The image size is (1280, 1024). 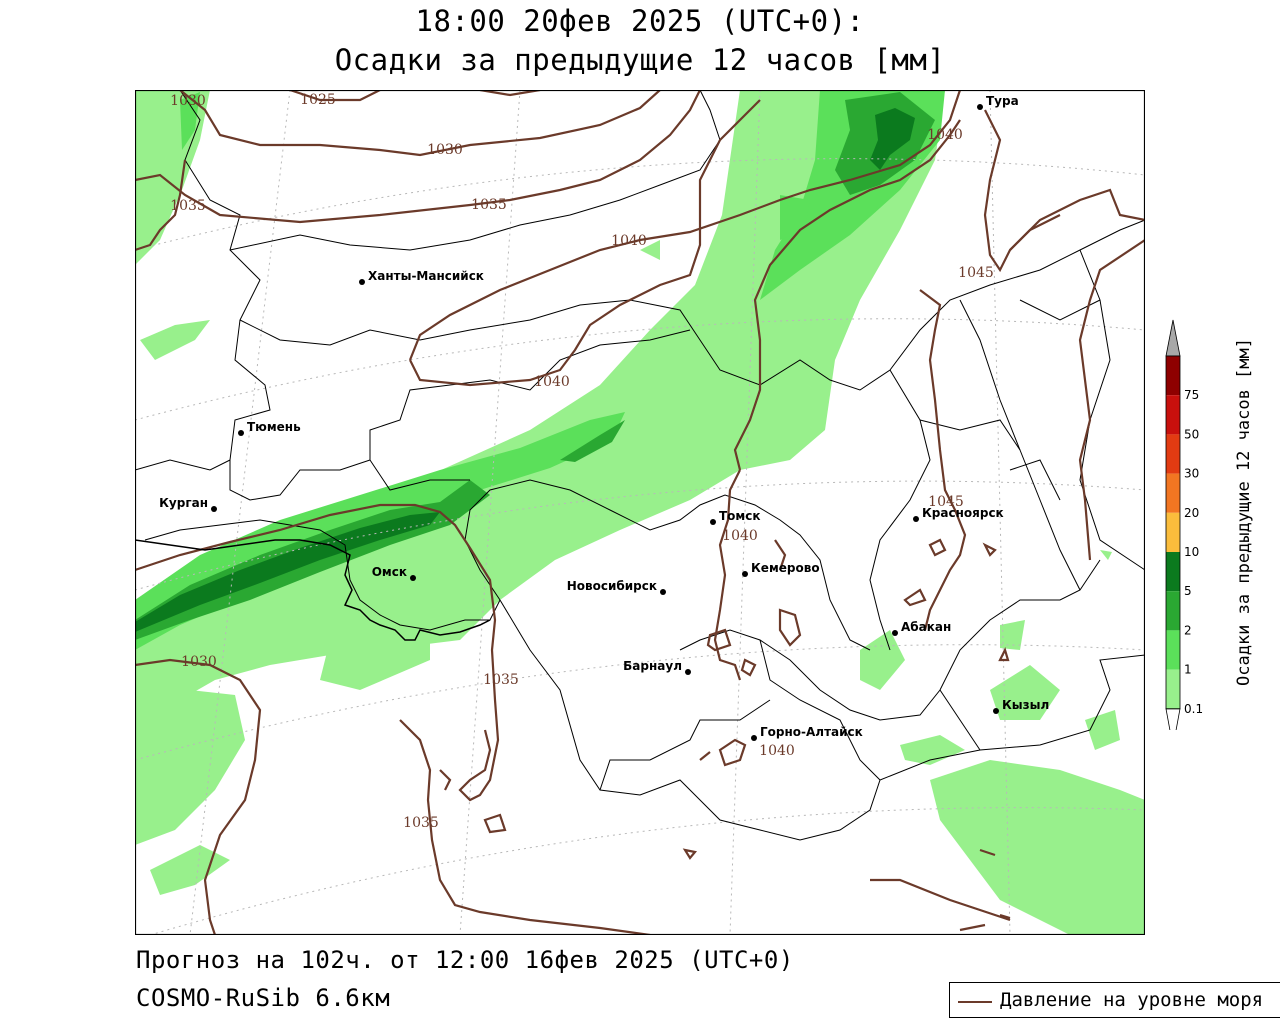 I want to click on city-label: Тюмень, so click(x=274, y=427).